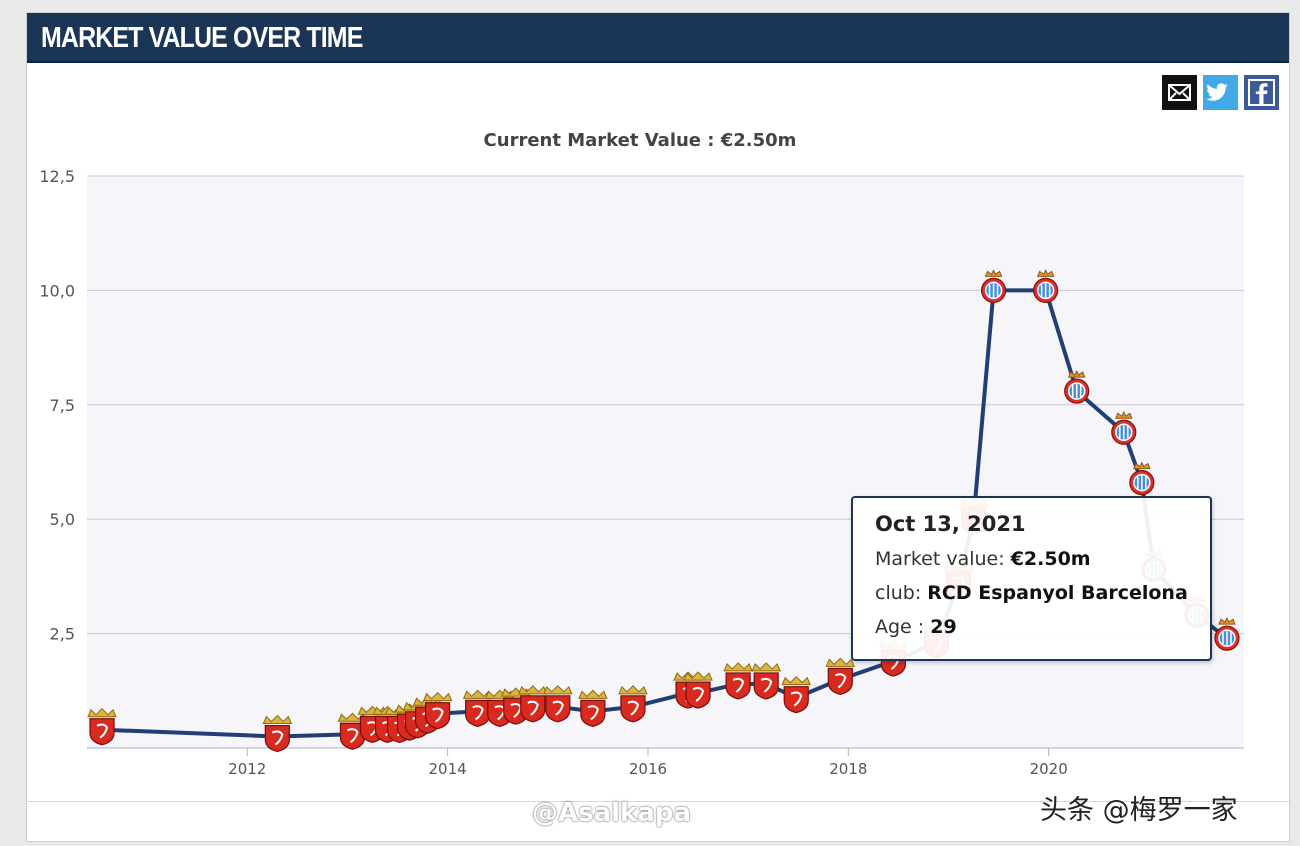 The width and height of the screenshot is (1300, 846). Describe the element at coordinates (1217, 92) in the screenshot. I see `twitter-icon` at that location.